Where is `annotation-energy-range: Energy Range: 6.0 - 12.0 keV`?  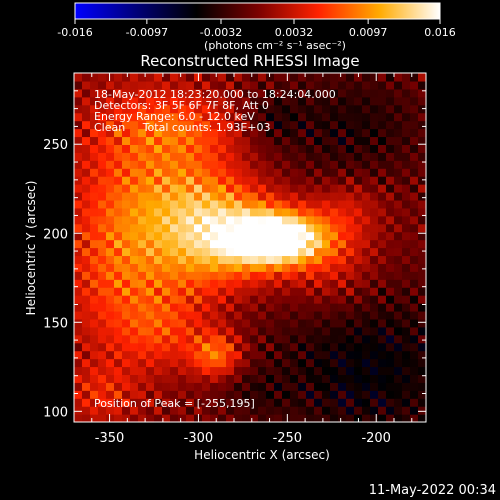
annotation-energy-range: Energy Range: 6.0 - 12.0 keV is located at coordinates (174, 116).